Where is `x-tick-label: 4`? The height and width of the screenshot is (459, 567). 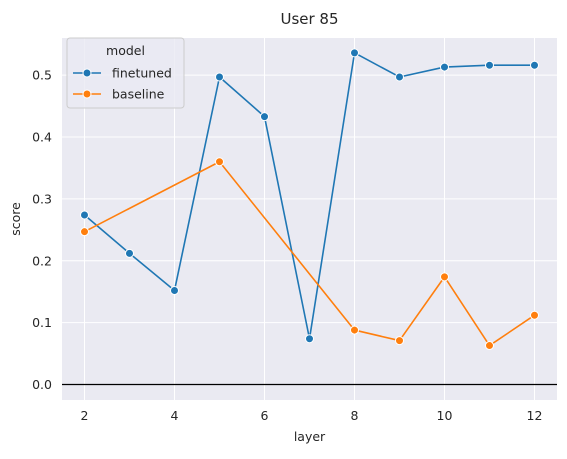 x-tick-label: 4 is located at coordinates (175, 415).